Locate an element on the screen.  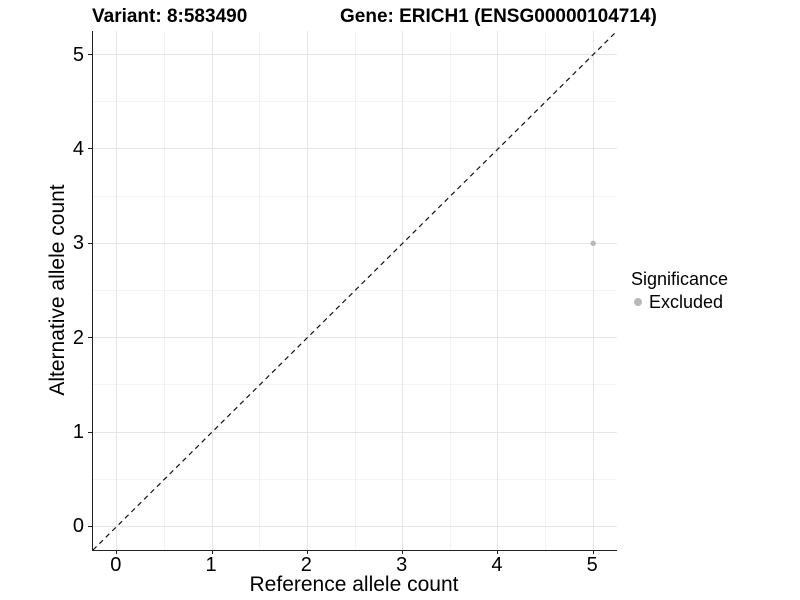
x-tick-label: 5 is located at coordinates (592, 565).